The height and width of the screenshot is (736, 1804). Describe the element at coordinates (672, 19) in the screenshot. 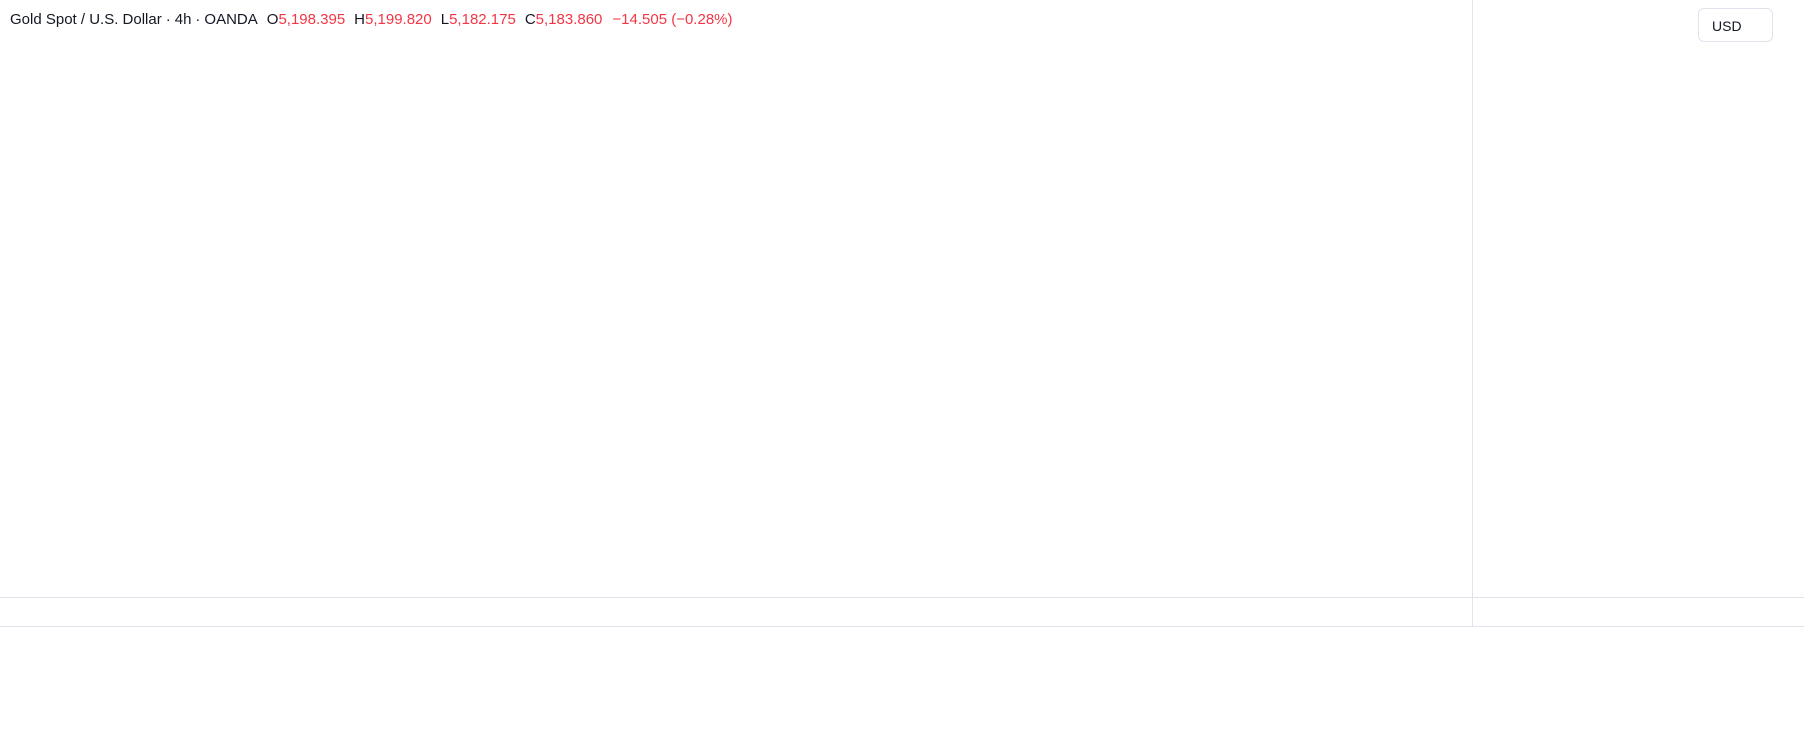

I see `change-value: −14.505 (−0.28%)` at that location.